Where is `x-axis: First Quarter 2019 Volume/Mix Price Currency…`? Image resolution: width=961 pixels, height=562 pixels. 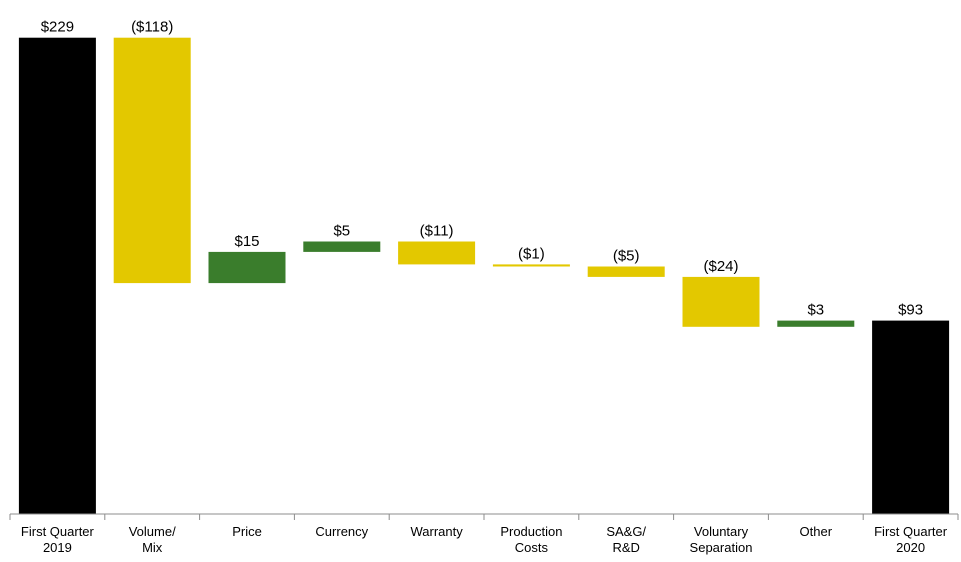 x-axis: First Quarter 2019 Volume/Mix Price Currency… is located at coordinates (484, 534).